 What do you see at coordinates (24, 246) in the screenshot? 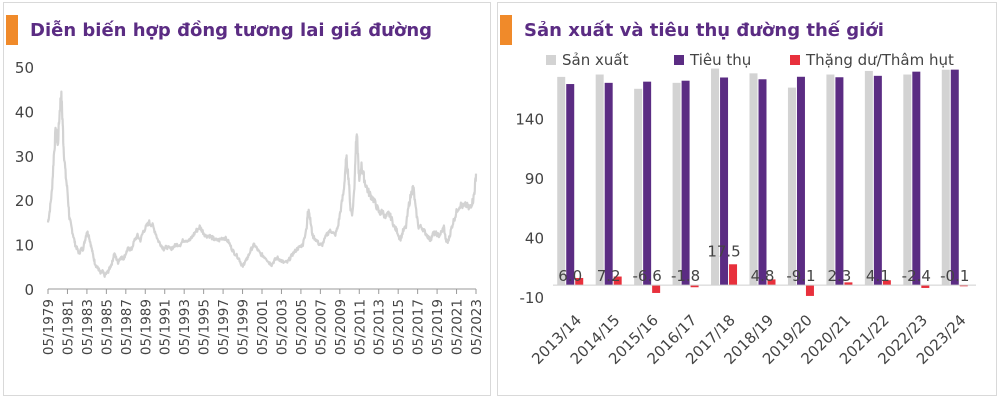
I see `y-tick-label: 10` at bounding box center [24, 246].